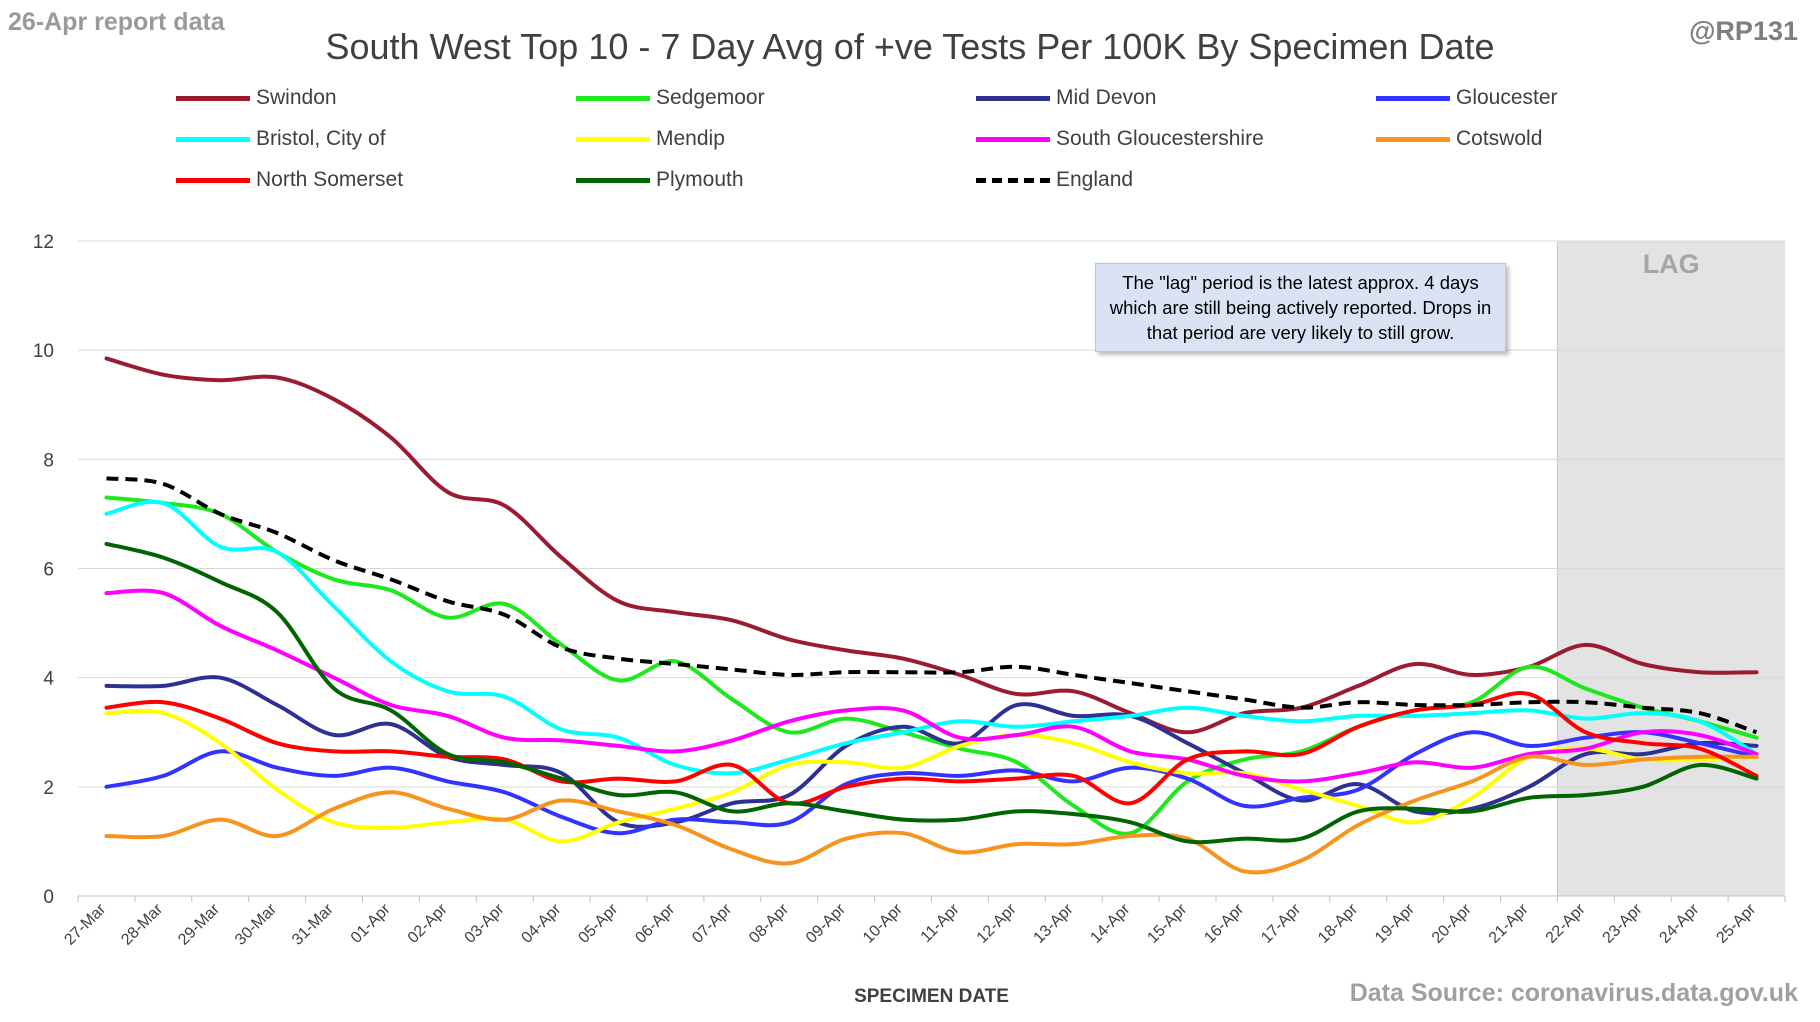 This screenshot has height=1022, width=1820. What do you see at coordinates (941, 923) in the screenshot?
I see `x-tick-label: 11-Apr` at bounding box center [941, 923].